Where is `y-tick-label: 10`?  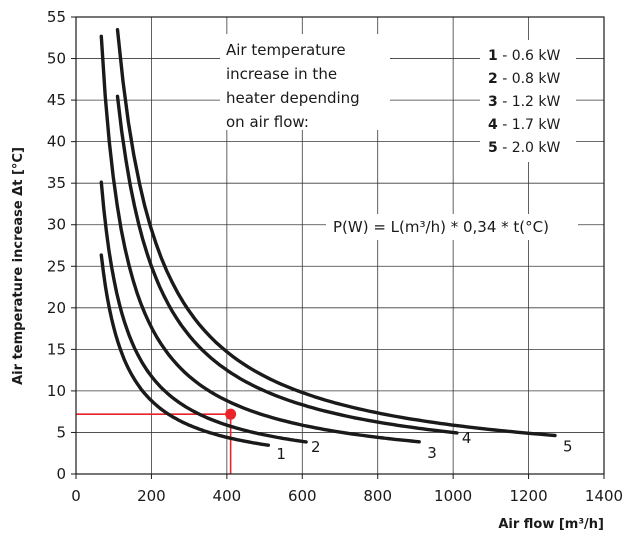
y-tick-label: 10 is located at coordinates (56, 391).